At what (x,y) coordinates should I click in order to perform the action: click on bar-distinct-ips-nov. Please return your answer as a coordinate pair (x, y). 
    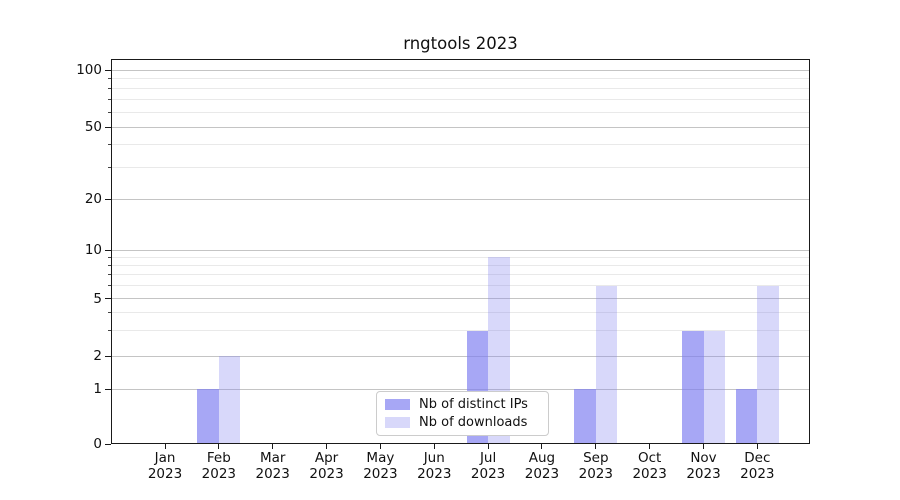
    Looking at the image, I should click on (693, 387).